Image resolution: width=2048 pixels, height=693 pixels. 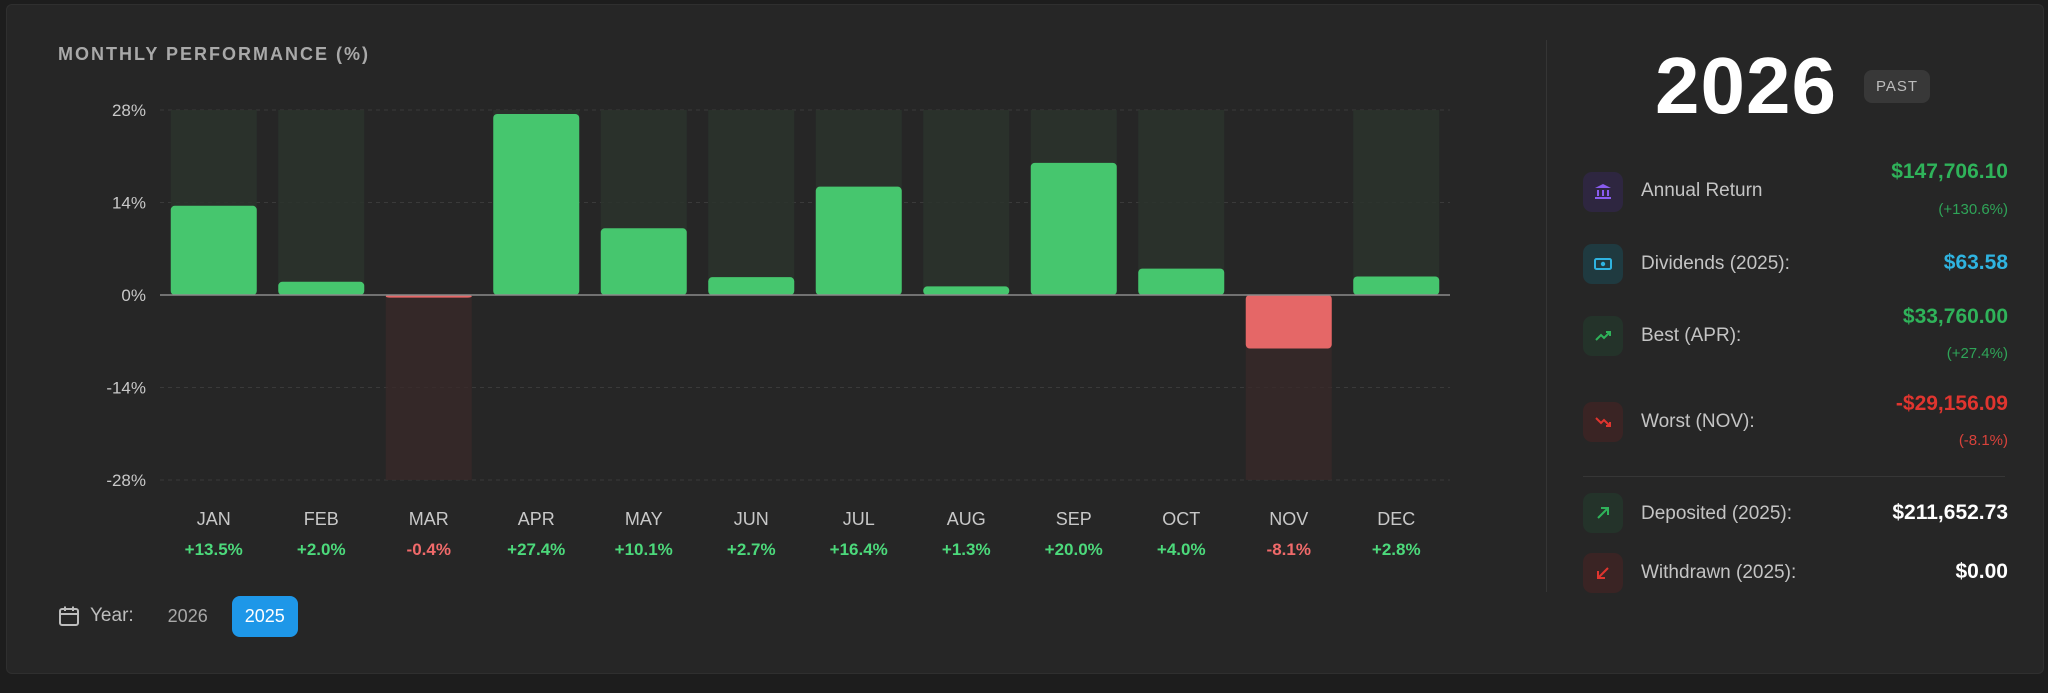 What do you see at coordinates (1546, 316) in the screenshot?
I see `panel-divider` at bounding box center [1546, 316].